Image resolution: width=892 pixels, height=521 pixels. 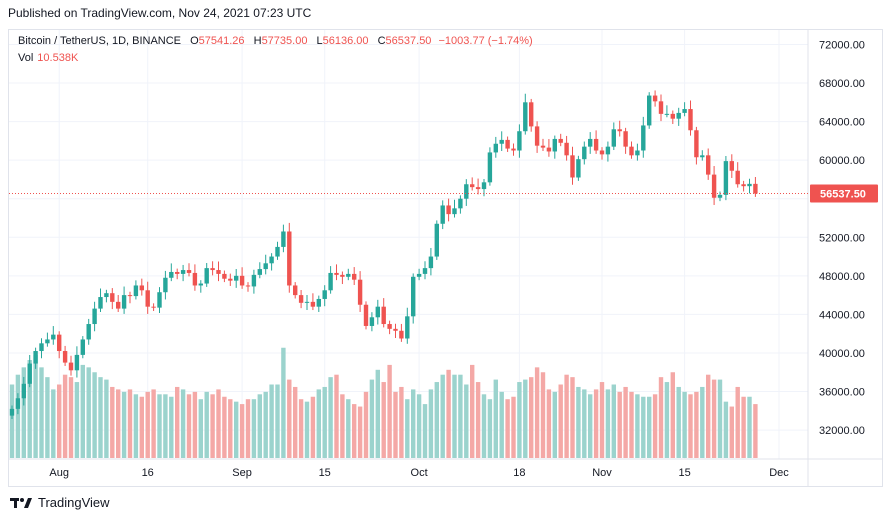 What do you see at coordinates (842, 393) in the screenshot?
I see `y-tick-label: 36000.00` at bounding box center [842, 393].